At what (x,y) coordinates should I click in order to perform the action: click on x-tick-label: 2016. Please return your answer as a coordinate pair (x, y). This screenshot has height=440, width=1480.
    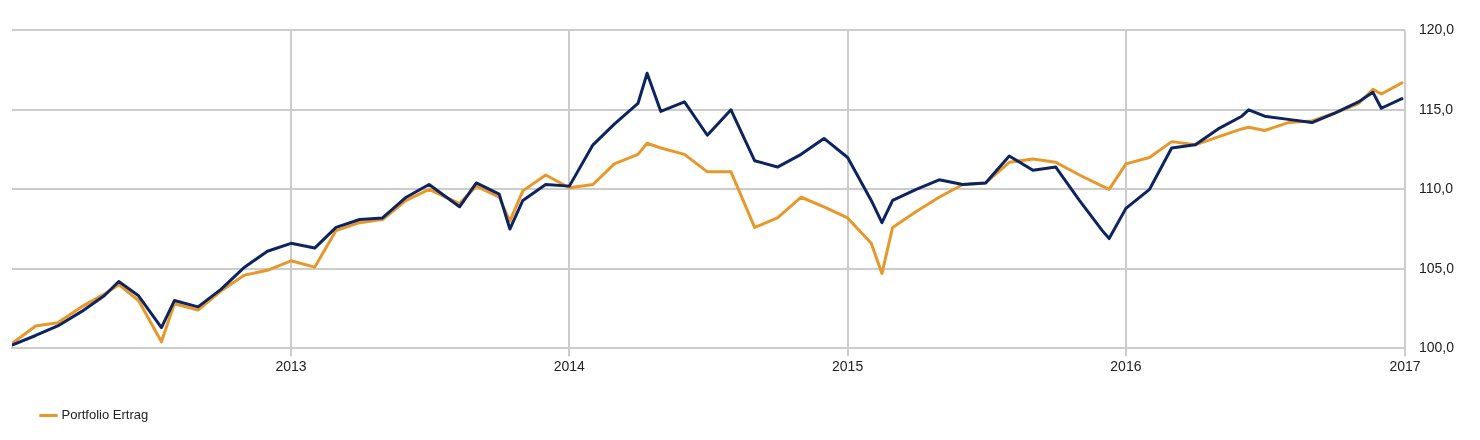
    Looking at the image, I should click on (1126, 366).